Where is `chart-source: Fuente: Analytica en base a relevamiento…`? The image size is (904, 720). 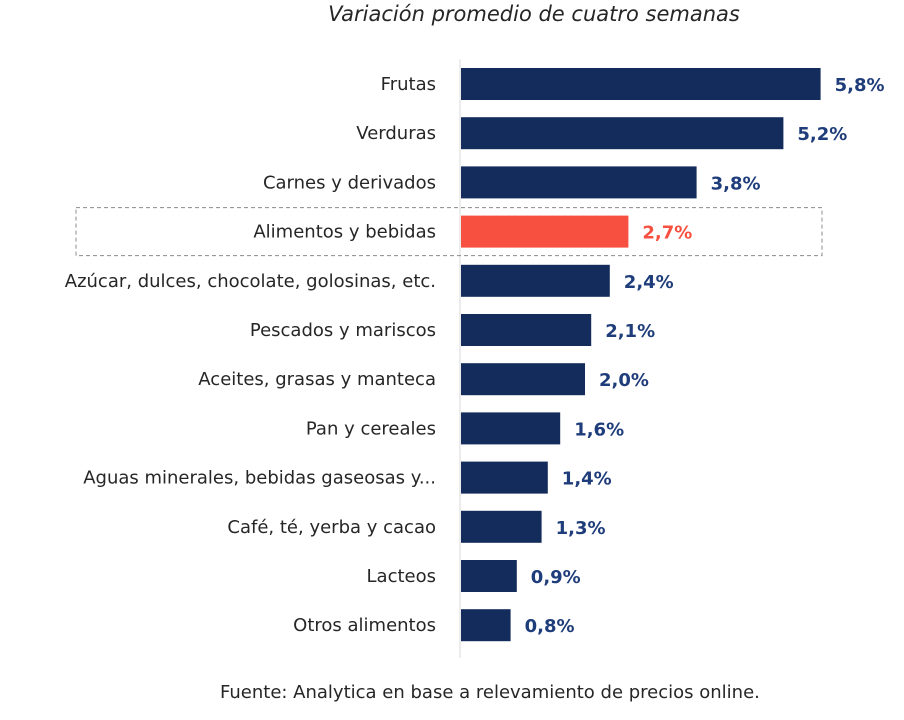
chart-source: Fuente: Analytica en base a relevamiento… is located at coordinates (490, 692).